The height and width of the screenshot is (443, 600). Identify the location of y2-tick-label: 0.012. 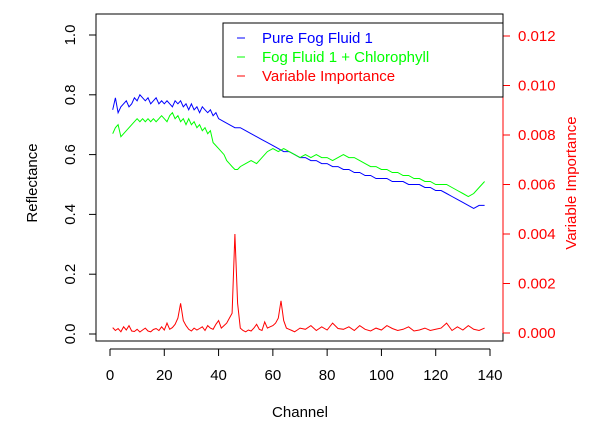
(537, 36).